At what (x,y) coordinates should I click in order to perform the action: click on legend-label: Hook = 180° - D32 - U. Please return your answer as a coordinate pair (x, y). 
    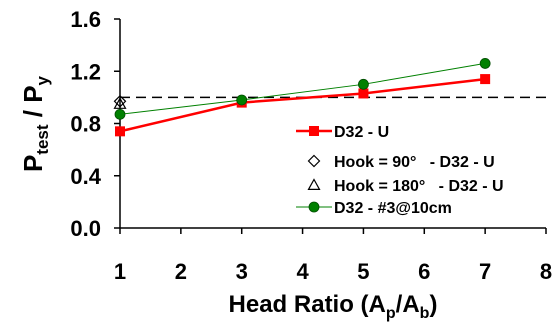
    Looking at the image, I should click on (419, 186).